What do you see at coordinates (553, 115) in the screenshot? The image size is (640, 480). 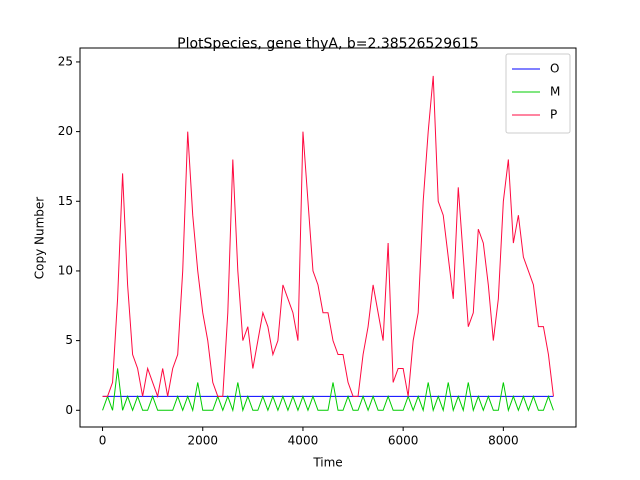 I see `legend-label: P` at bounding box center [553, 115].